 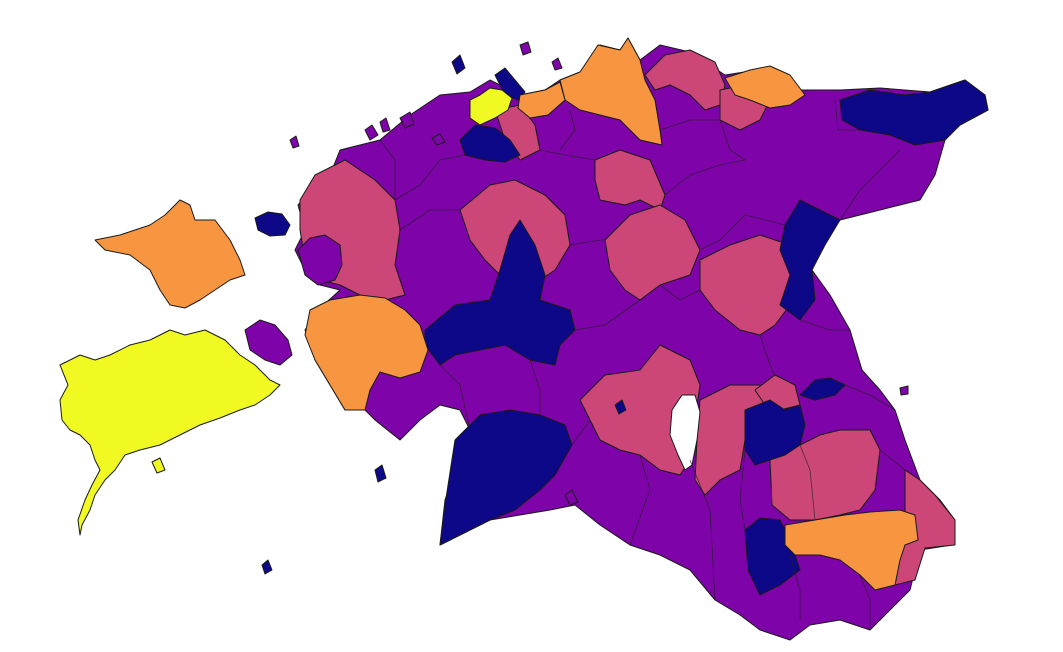 I want to click on region-east-dark, so click(x=810, y=260).